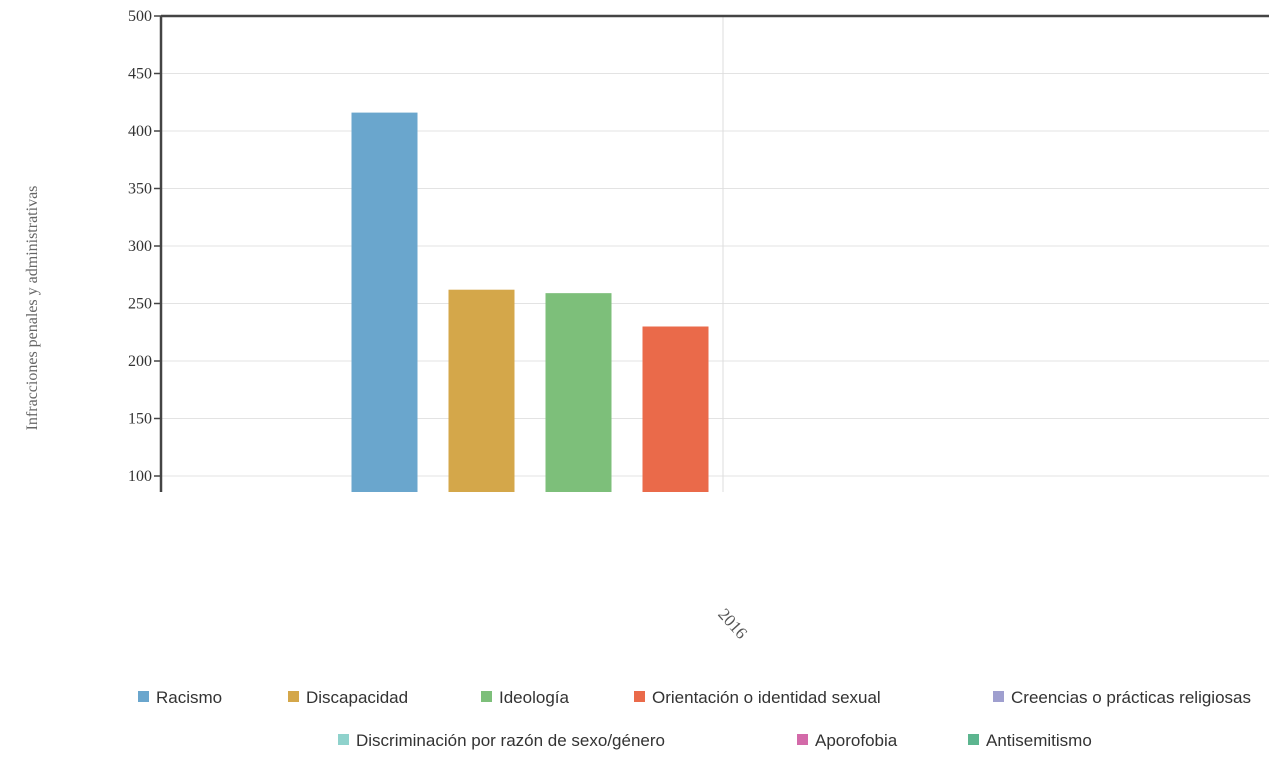 This screenshot has height=759, width=1269. Describe the element at coordinates (510, 740) in the screenshot. I see `legend-item-label: Discriminación por razón de sexo/género` at that location.